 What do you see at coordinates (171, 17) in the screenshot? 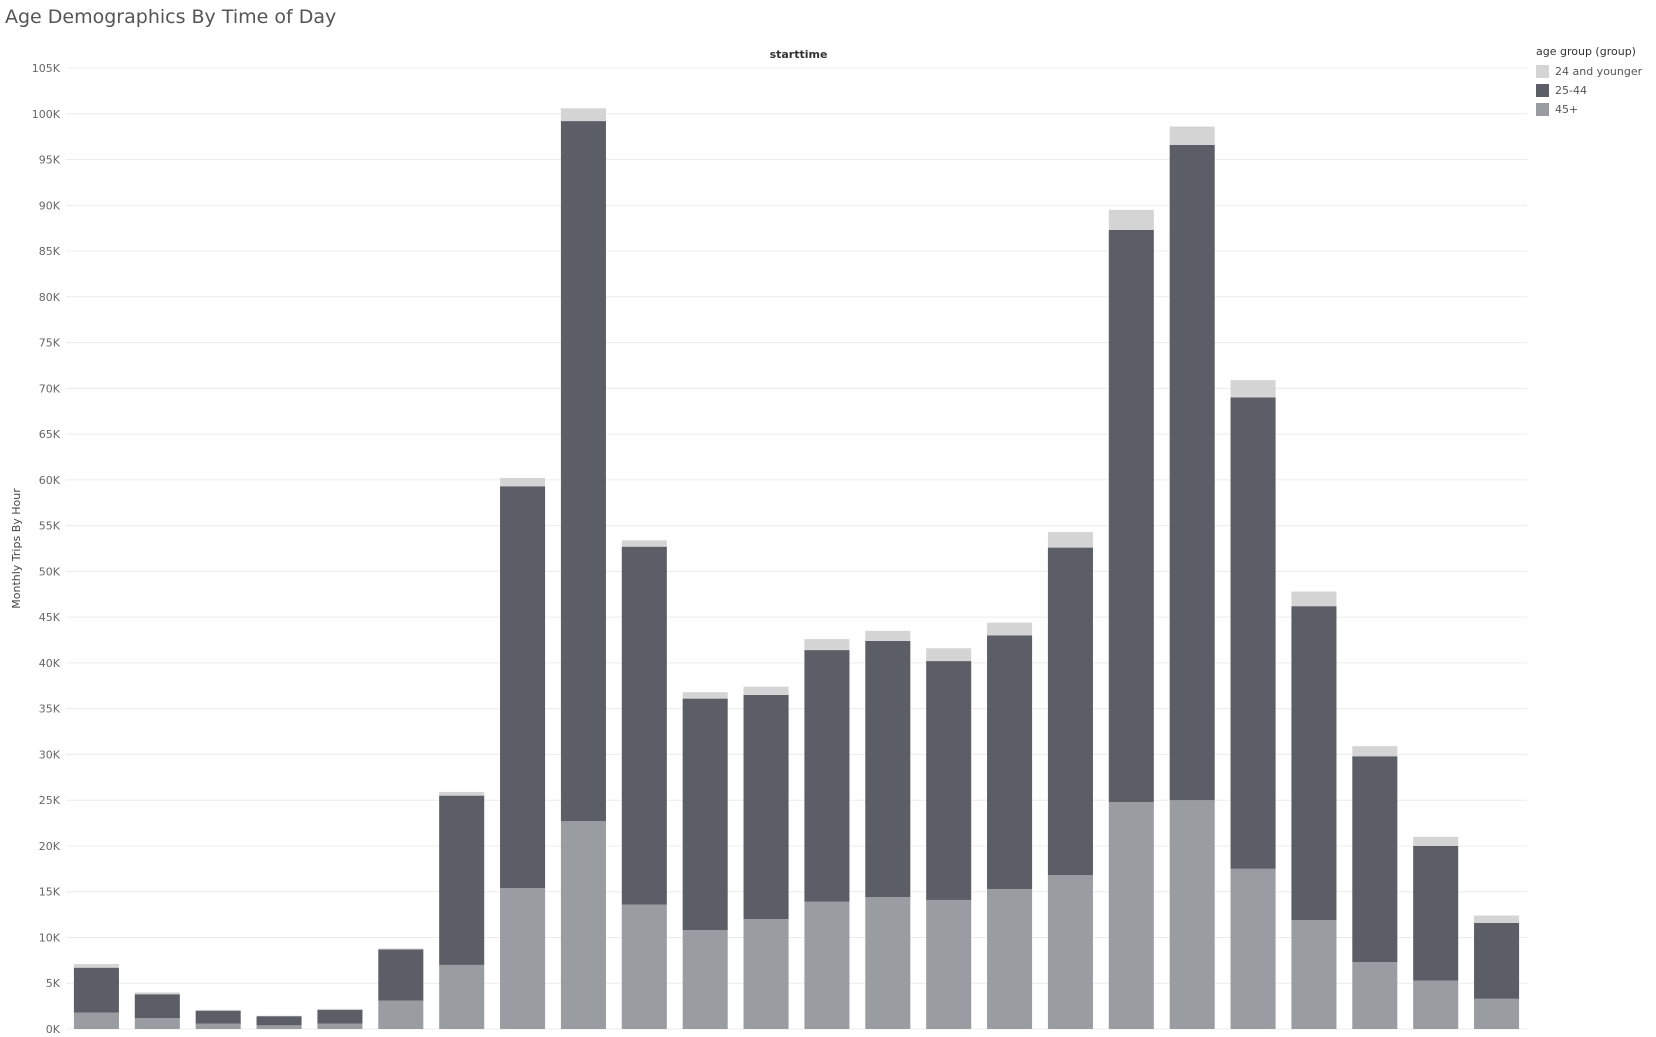
I see `chart-title: Age Demographics By Time of Day` at bounding box center [171, 17].